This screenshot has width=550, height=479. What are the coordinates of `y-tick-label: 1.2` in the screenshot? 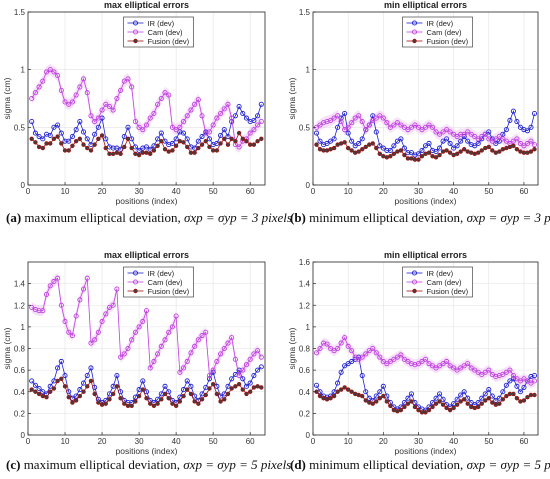 It's located at (305, 305).